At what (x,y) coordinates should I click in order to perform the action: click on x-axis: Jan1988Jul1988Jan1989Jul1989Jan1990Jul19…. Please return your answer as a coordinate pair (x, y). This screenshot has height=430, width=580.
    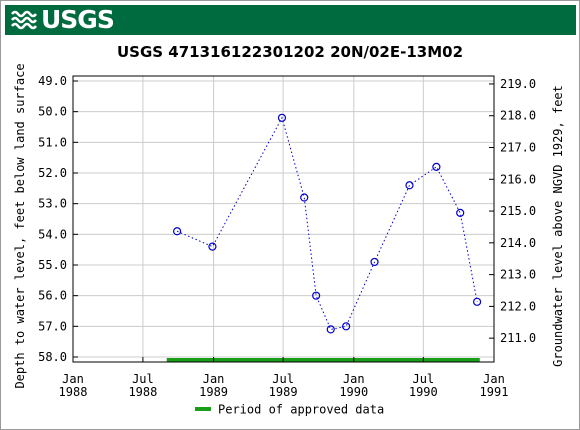
    Looking at the image, I should click on (284, 378).